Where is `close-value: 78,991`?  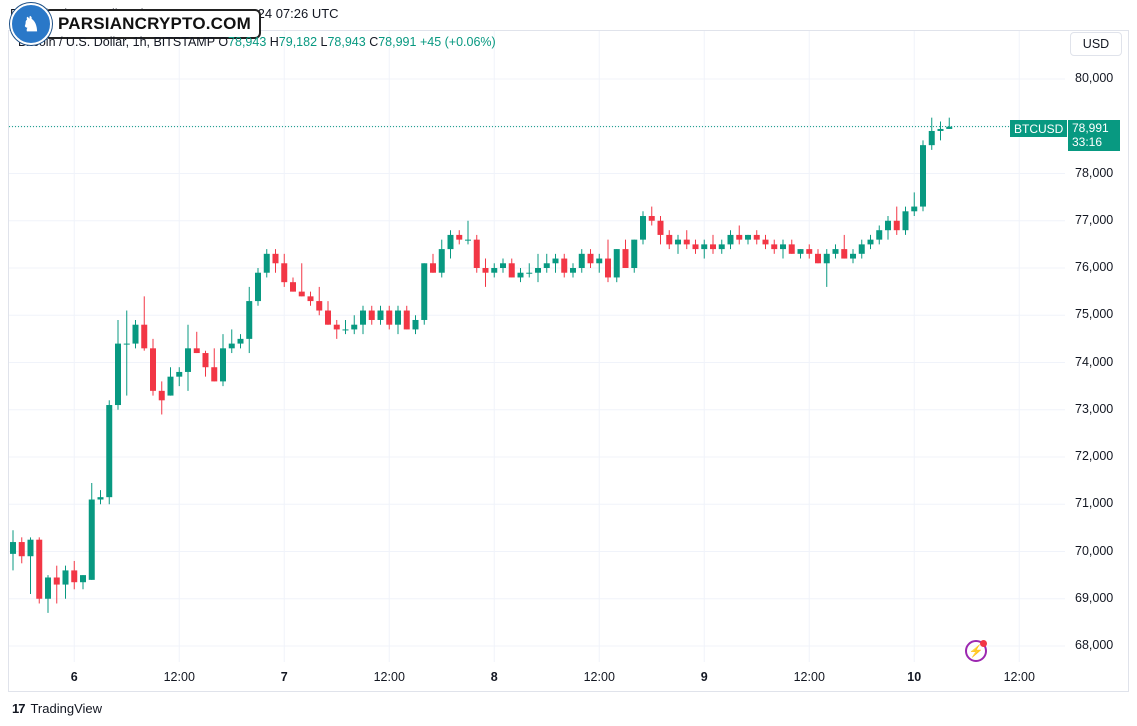
close-value: 78,991 is located at coordinates (397, 42).